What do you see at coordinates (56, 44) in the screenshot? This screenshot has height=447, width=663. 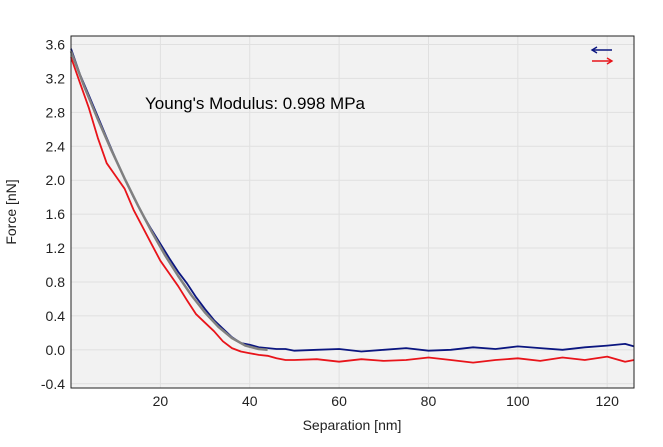 I see `y-tick-label: 3.6` at bounding box center [56, 44].